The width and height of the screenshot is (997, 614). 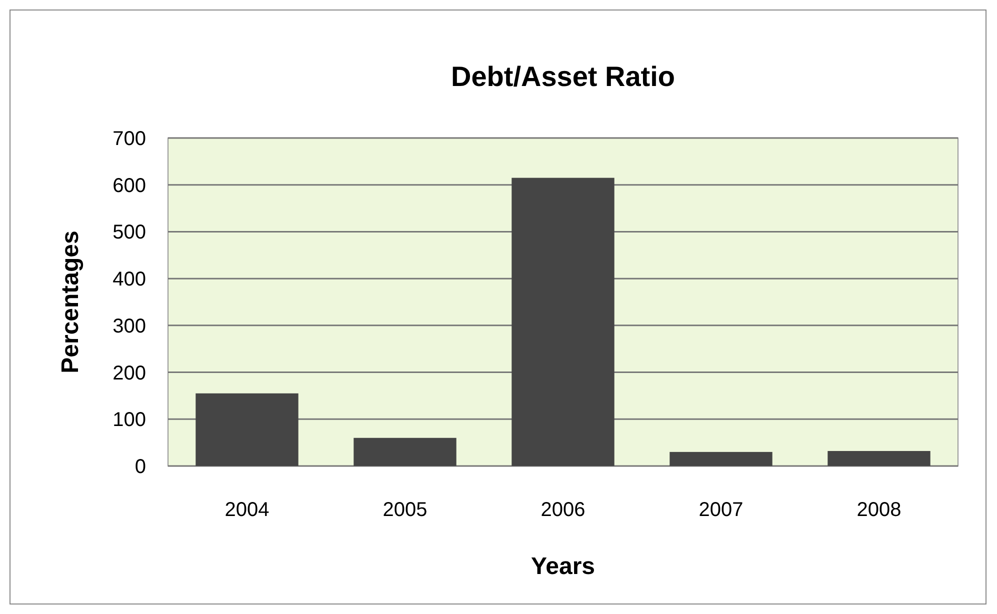 I want to click on x-tick-label: 2004, so click(x=247, y=510).